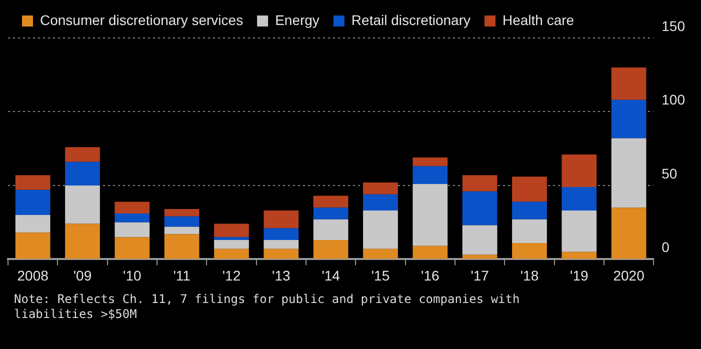  Describe the element at coordinates (579, 275) in the screenshot. I see `x-tick-label: '19` at that location.